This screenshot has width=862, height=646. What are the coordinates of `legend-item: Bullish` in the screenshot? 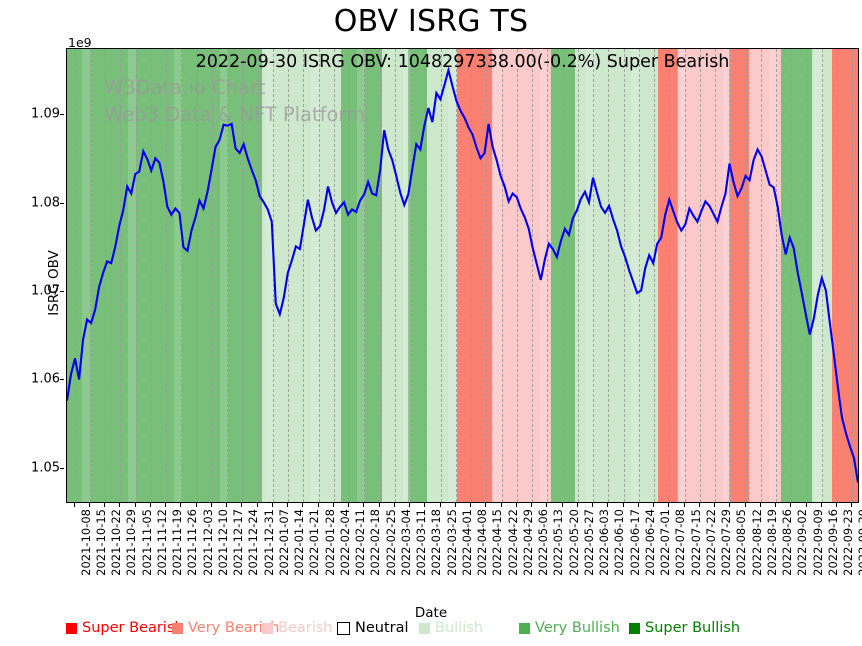 It's located at (451, 628).